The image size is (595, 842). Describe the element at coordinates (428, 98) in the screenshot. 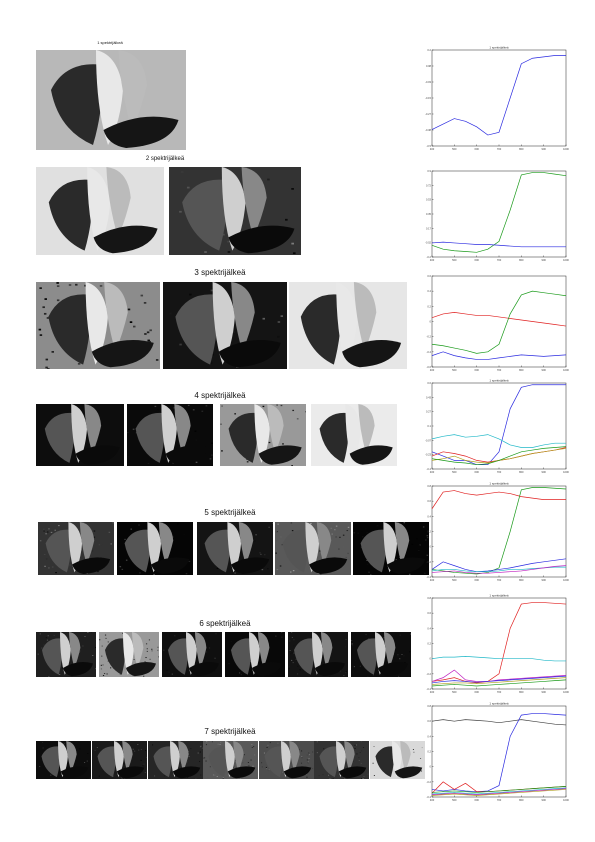

I see `y-tick-label: -0.15` at that location.